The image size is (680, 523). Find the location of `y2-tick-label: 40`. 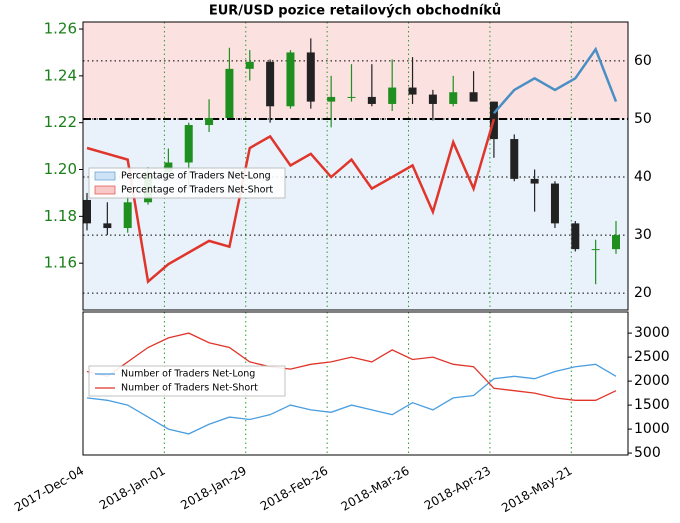

y2-tick-label: 40 is located at coordinates (643, 177).